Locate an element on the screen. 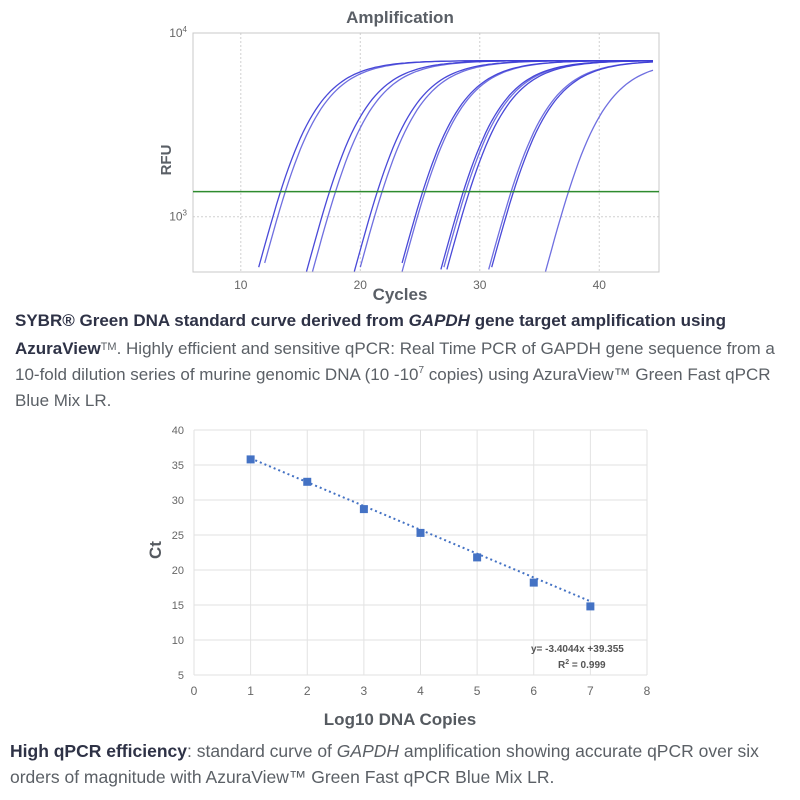 This screenshot has width=800, height=800. amplification-y-ticks: 10³ 10⁴ is located at coordinates (178, 124).